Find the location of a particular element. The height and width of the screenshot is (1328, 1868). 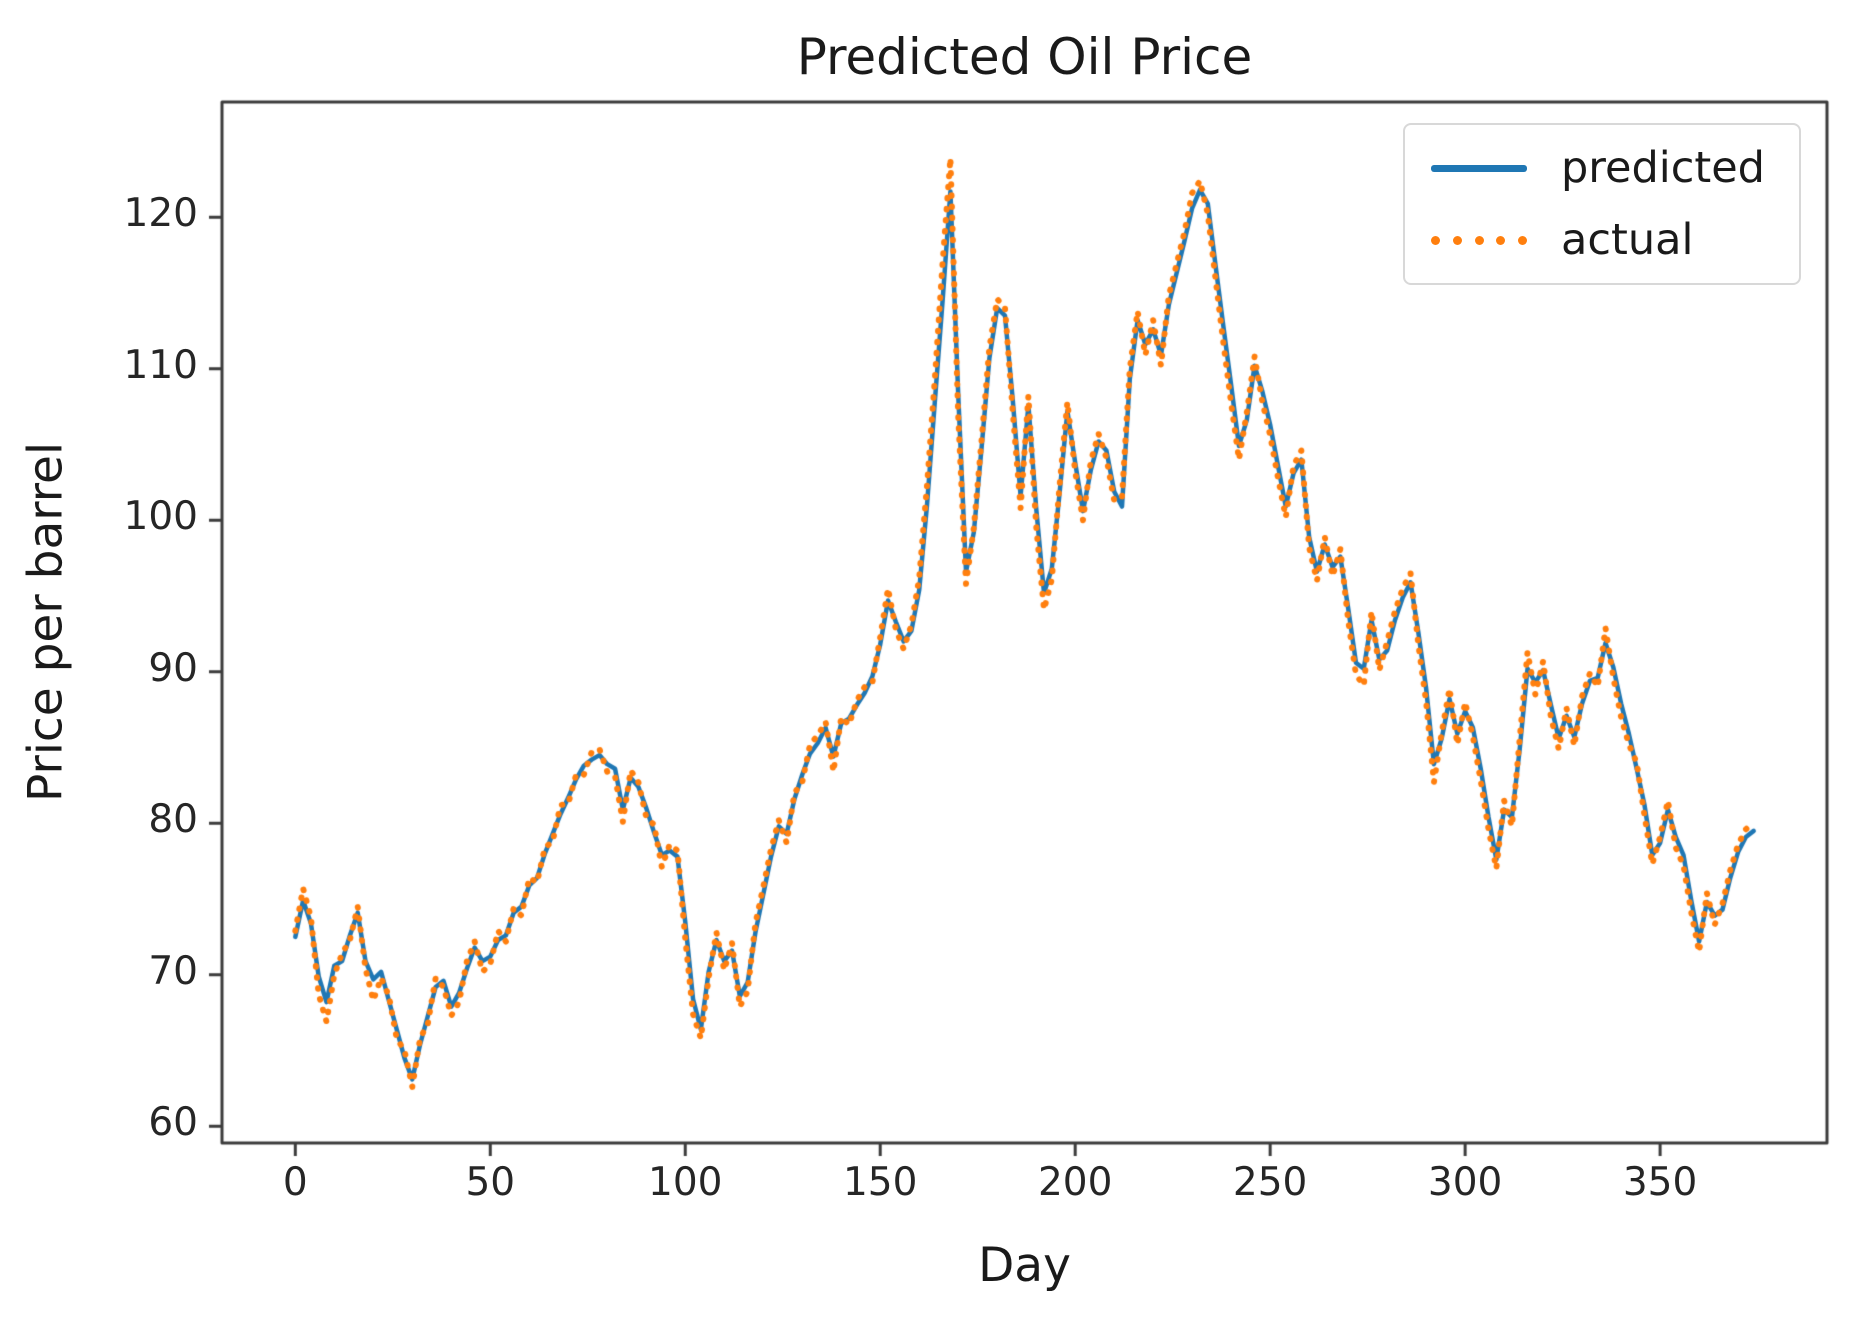

y-tick-label: 80 is located at coordinates (173, 820).